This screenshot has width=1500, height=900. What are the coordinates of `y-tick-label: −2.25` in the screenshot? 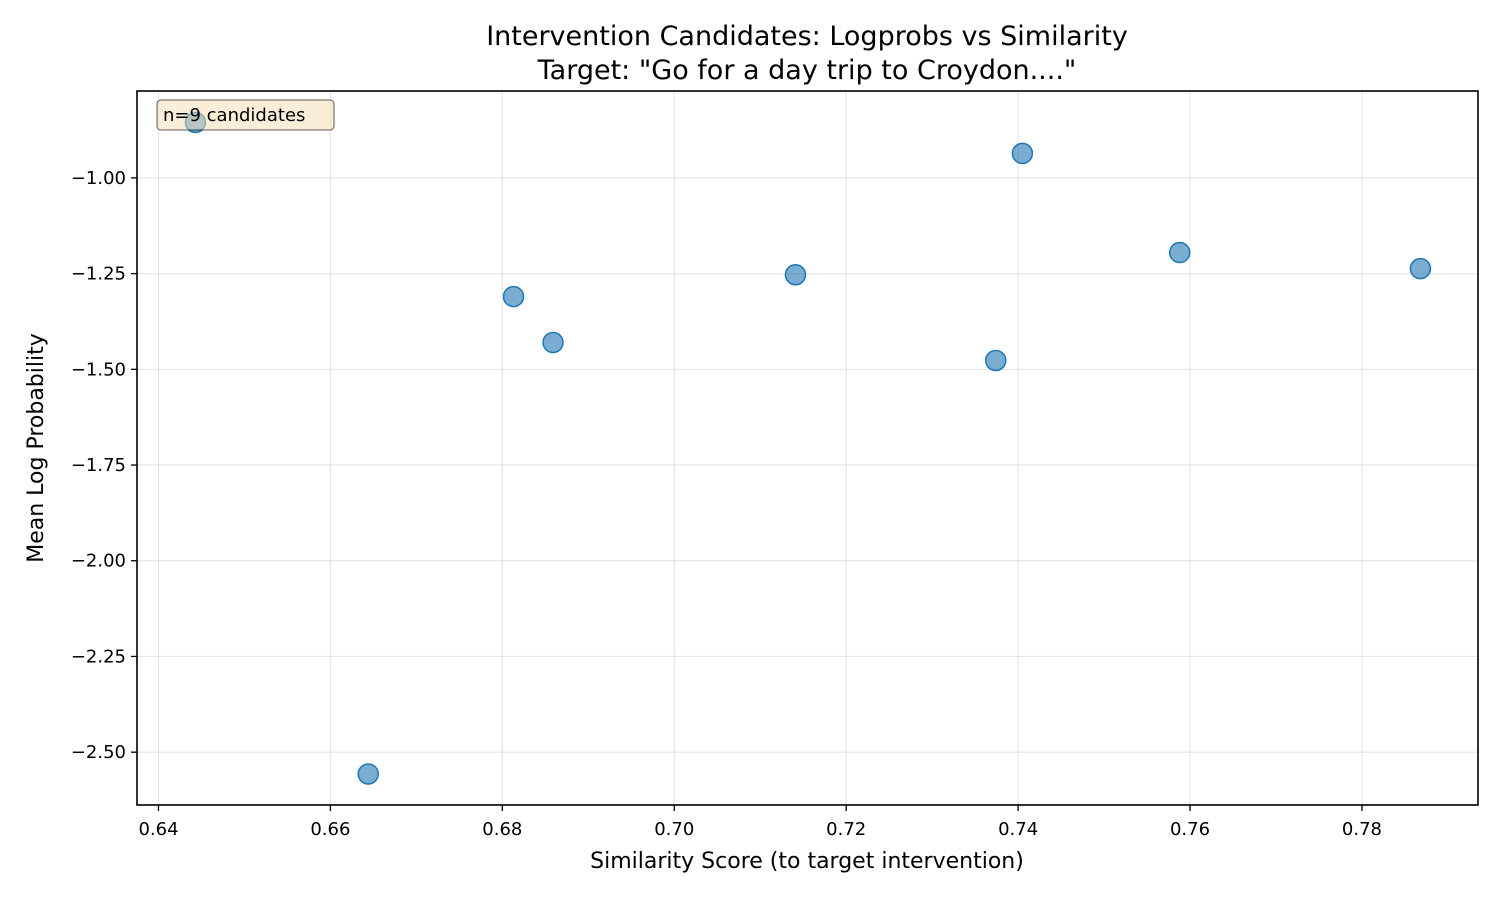 It's located at (98, 656).